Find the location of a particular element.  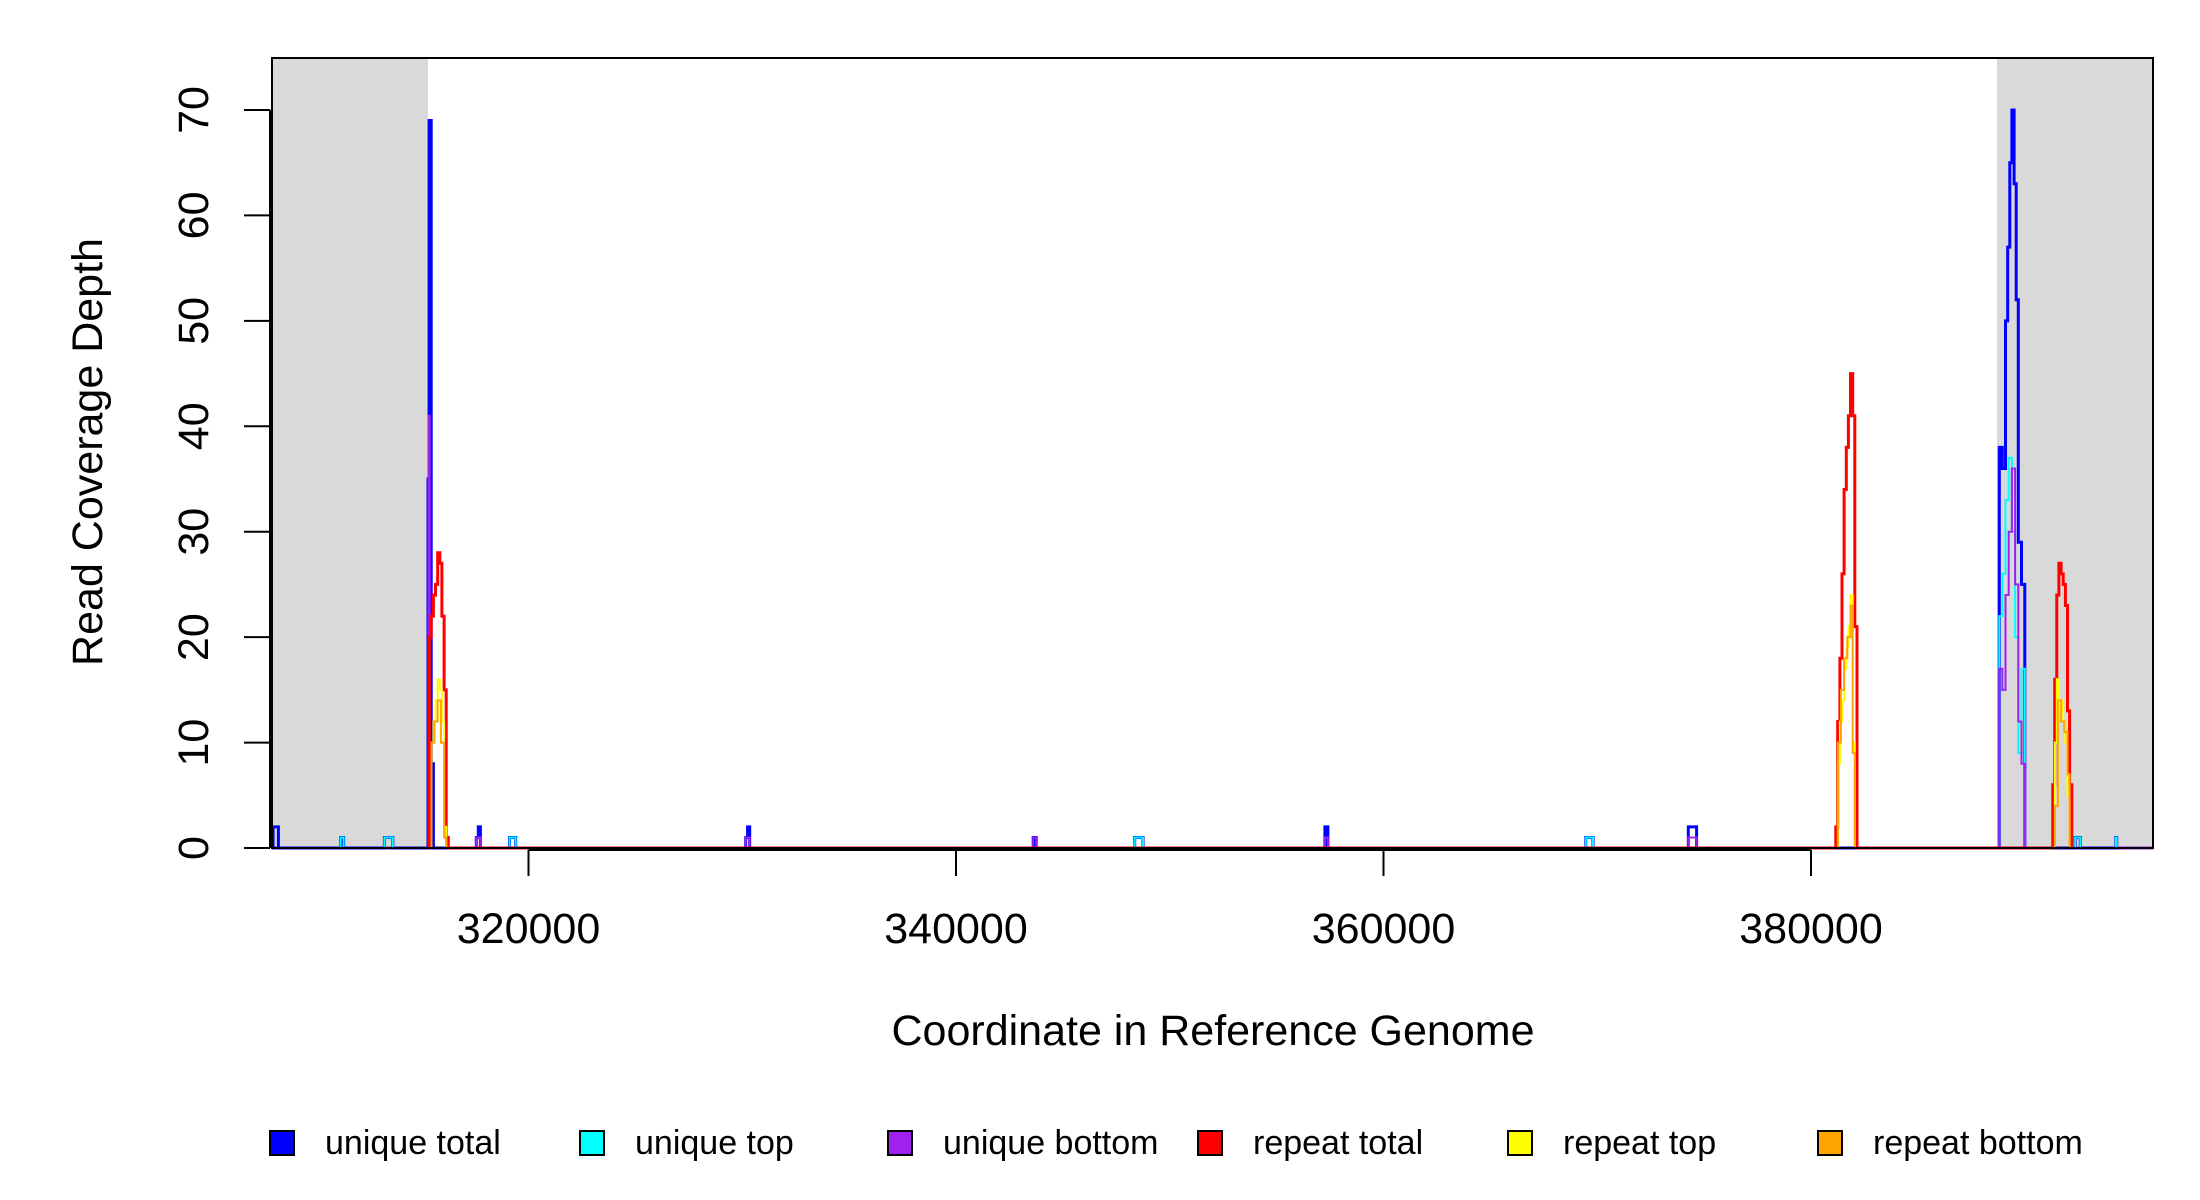

y-tick-label: 20 is located at coordinates (194, 637).